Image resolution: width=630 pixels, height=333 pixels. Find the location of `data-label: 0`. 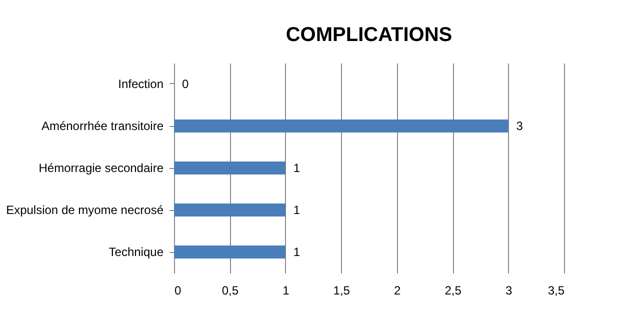

data-label: 0 is located at coordinates (185, 84).